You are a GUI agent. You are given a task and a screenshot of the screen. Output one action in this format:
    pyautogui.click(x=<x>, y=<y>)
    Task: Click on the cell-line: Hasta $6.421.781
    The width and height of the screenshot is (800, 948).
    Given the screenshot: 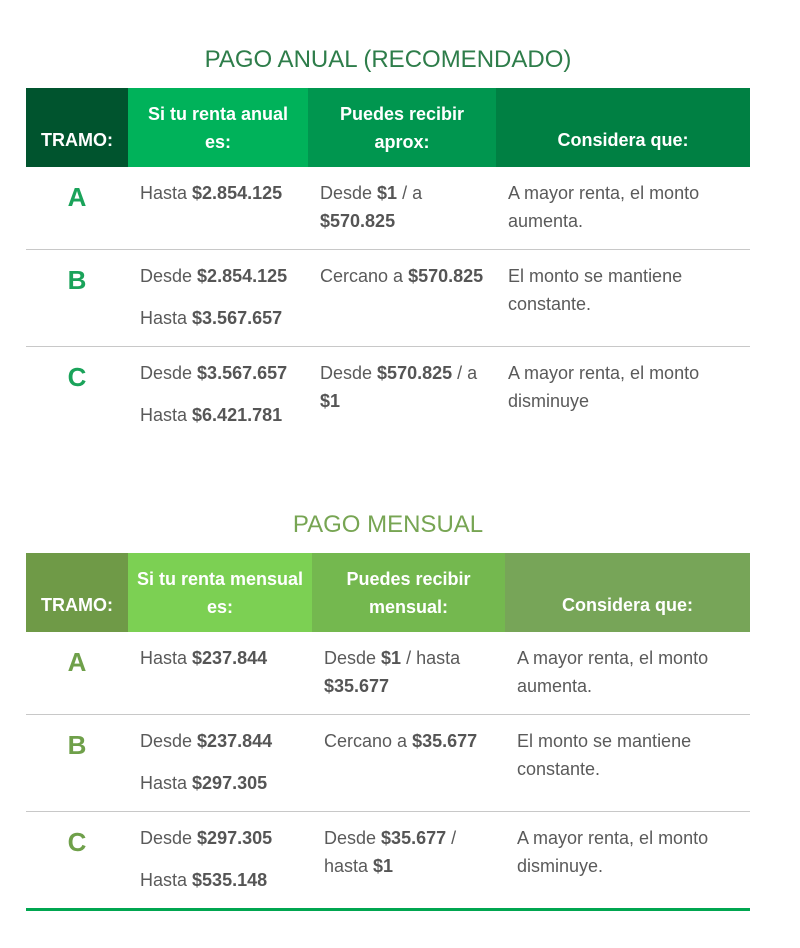 What is the action you would take?
    pyautogui.click(x=218, y=415)
    